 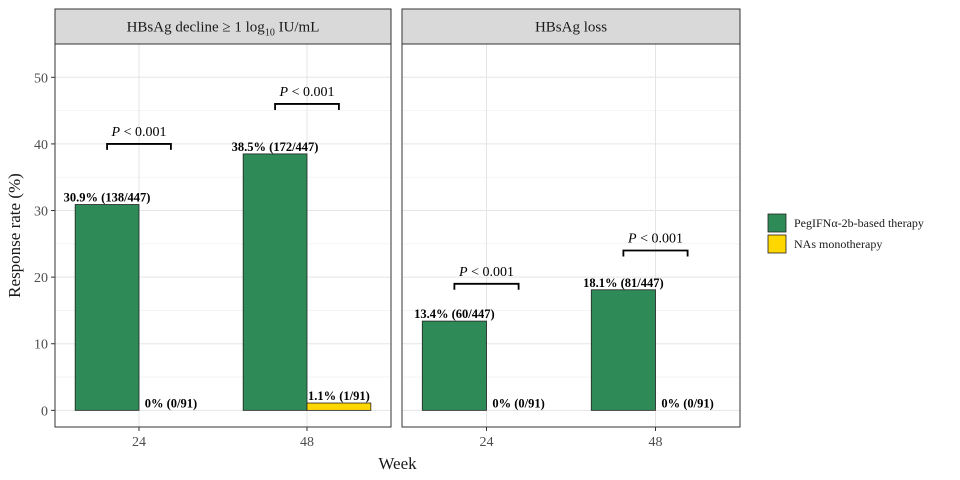 I want to click on panel-title: HBsAg loss, so click(x=571, y=28).